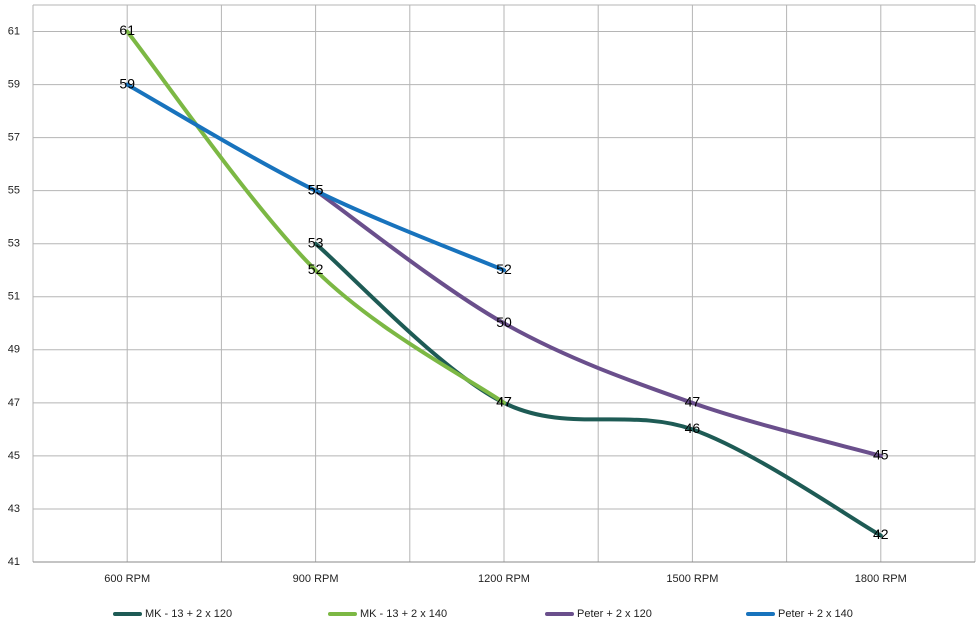 The height and width of the screenshot is (625, 980). Describe the element at coordinates (127, 30) in the screenshot. I see `data-label: 61` at that location.